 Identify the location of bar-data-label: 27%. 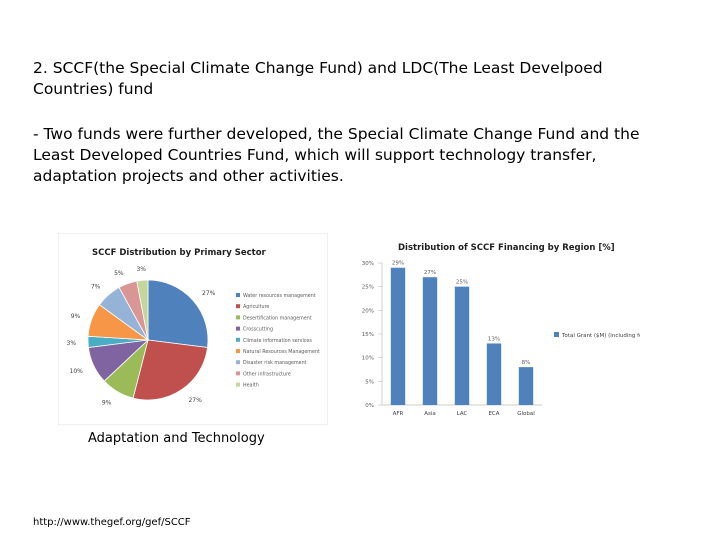
(430, 273).